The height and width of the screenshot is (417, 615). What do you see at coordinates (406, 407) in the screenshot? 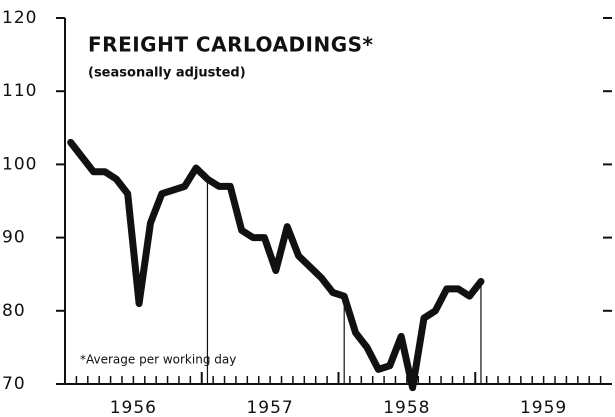
I see `x-tick-label: 1958` at bounding box center [406, 407].